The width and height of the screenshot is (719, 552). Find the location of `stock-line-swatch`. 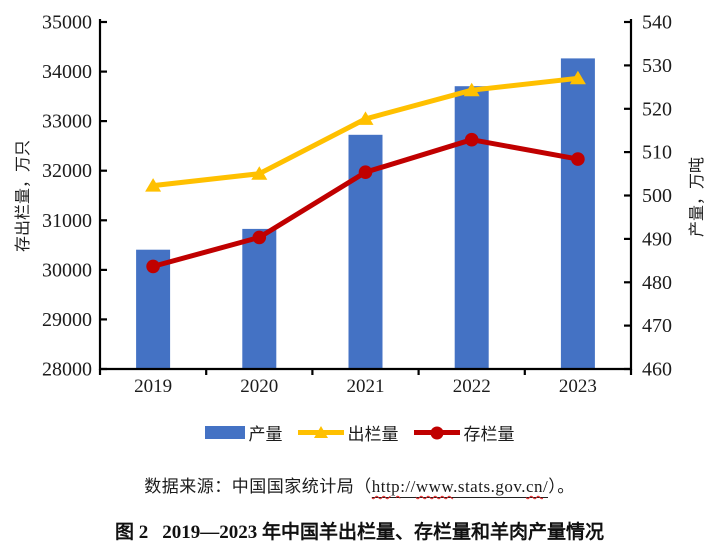

stock-line-swatch is located at coordinates (436, 432).